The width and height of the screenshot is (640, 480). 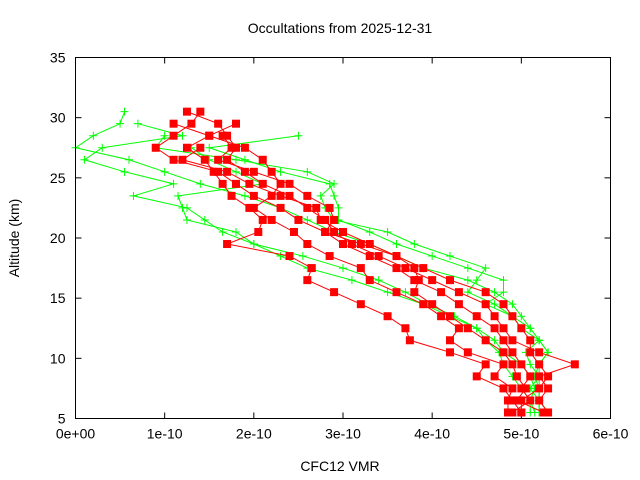 What do you see at coordinates (58, 178) in the screenshot?
I see `y-tick-label: 25` at bounding box center [58, 178].